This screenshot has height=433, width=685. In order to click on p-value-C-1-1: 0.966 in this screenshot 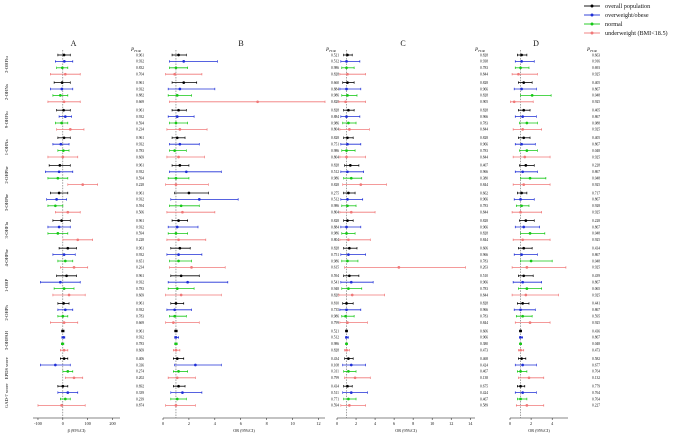, I will do `click(484, 89)`.